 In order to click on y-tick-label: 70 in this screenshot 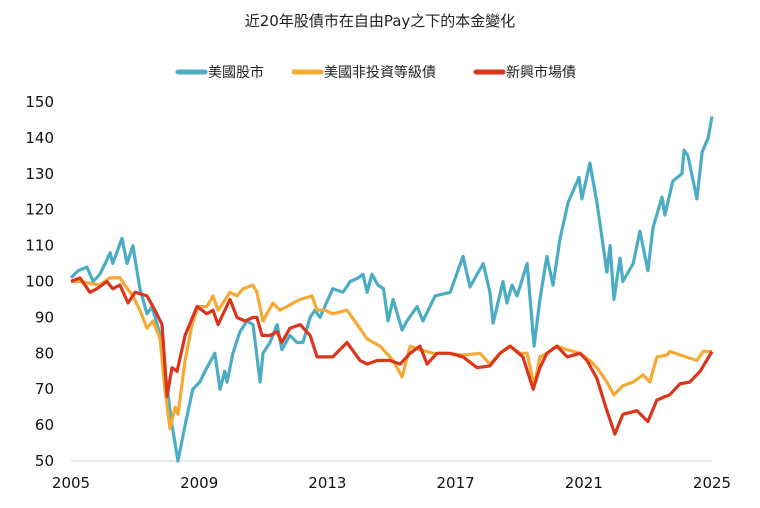, I will do `click(44, 389)`.